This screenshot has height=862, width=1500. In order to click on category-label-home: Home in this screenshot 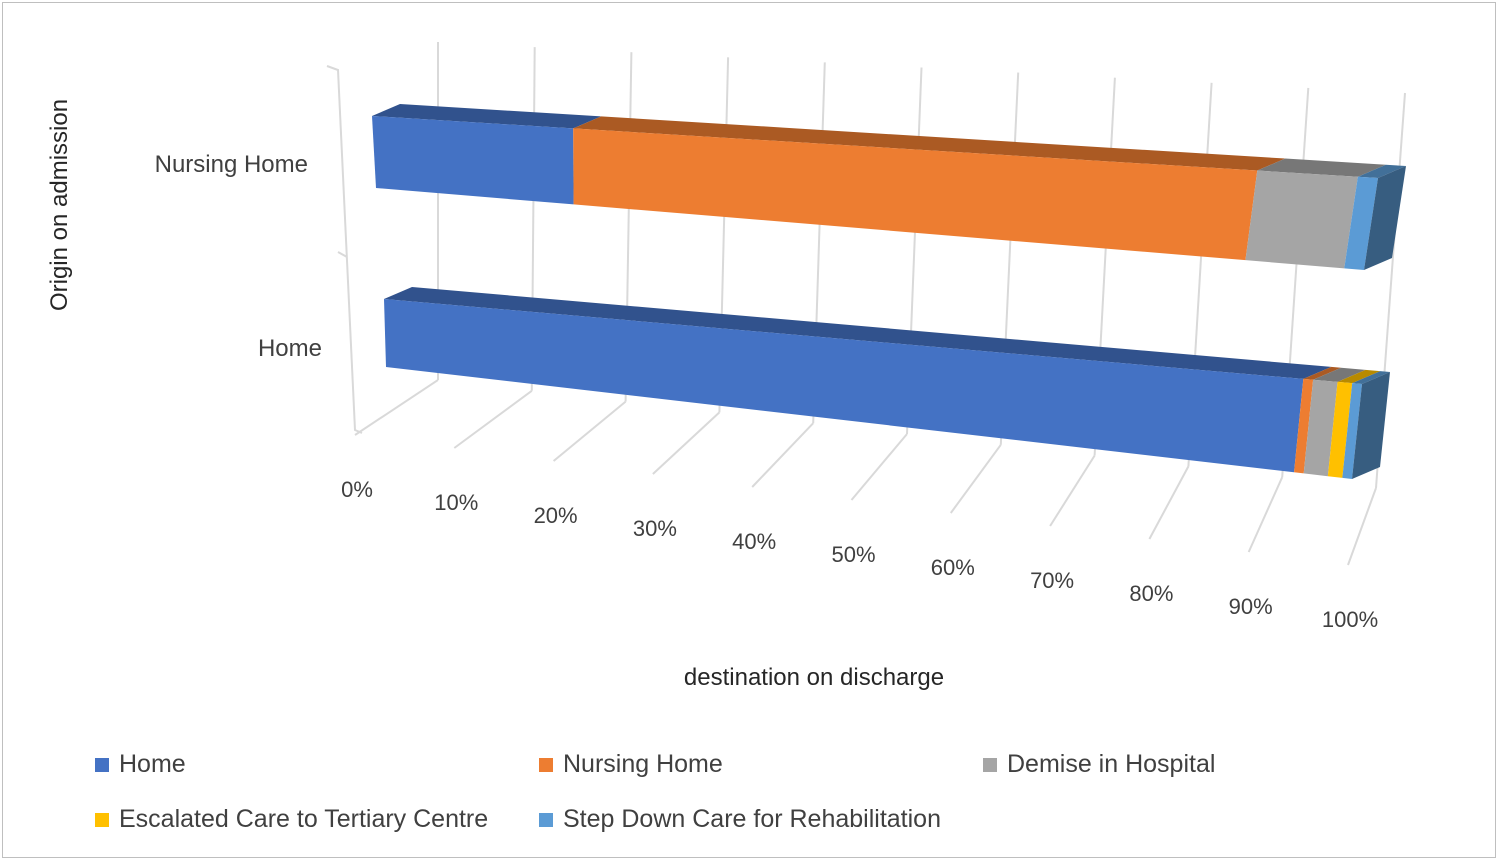, I will do `click(290, 348)`.